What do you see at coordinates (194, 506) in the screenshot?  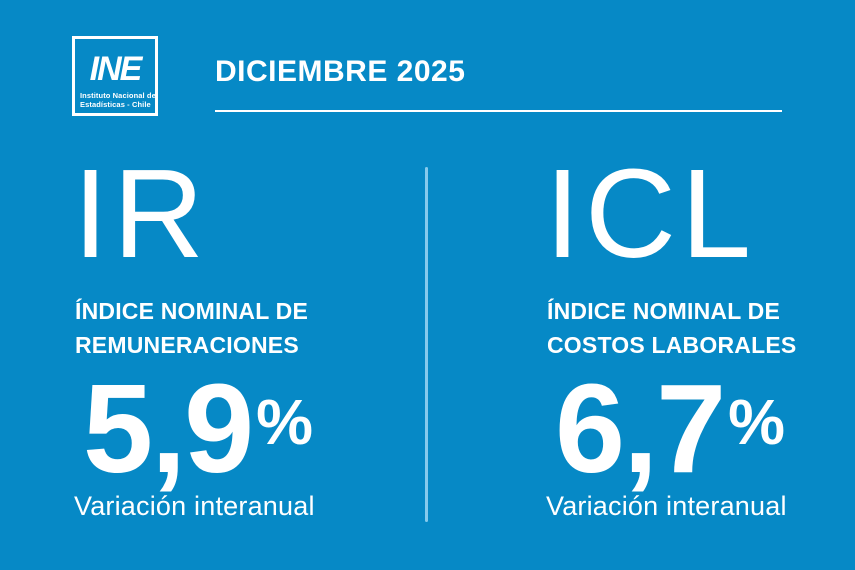 I see `indicator-ir-caption: Variación interanual` at bounding box center [194, 506].